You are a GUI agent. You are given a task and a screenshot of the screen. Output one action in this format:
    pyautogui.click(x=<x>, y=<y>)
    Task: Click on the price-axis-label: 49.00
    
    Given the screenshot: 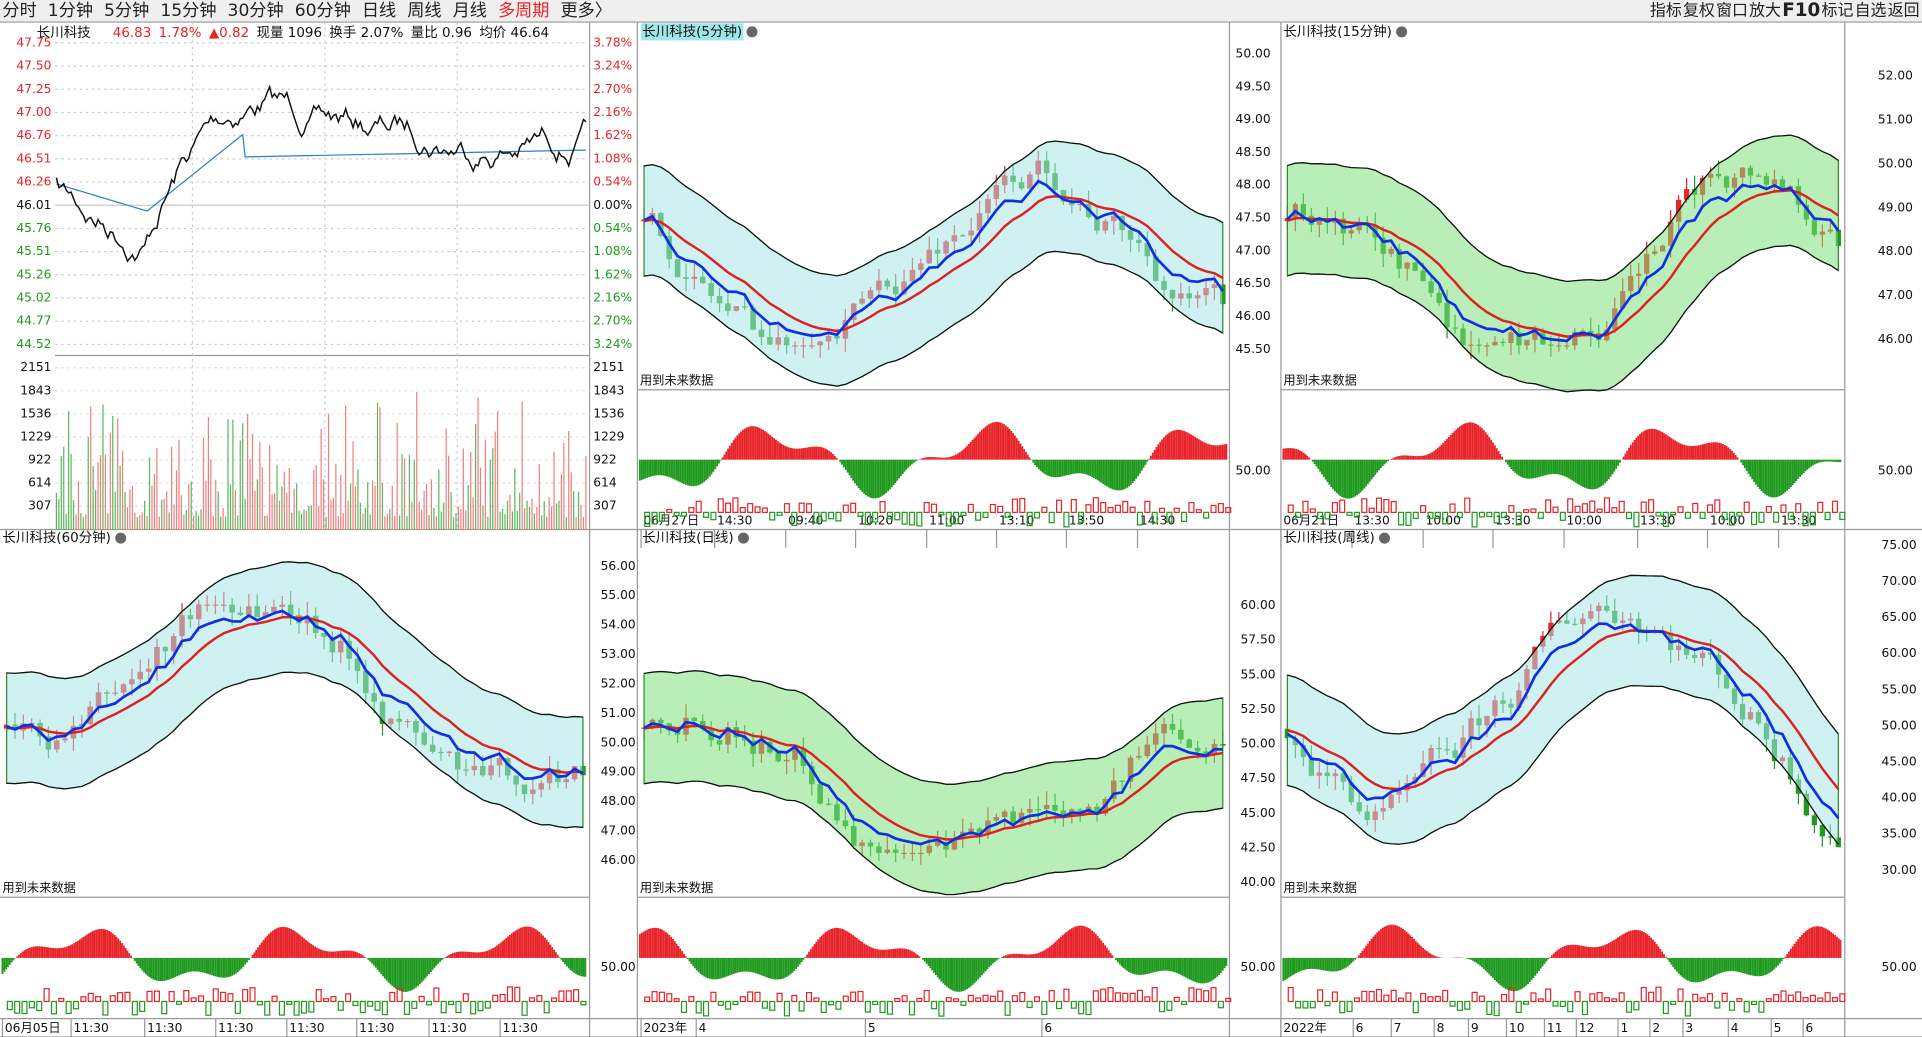 What is the action you would take?
    pyautogui.click(x=1253, y=119)
    